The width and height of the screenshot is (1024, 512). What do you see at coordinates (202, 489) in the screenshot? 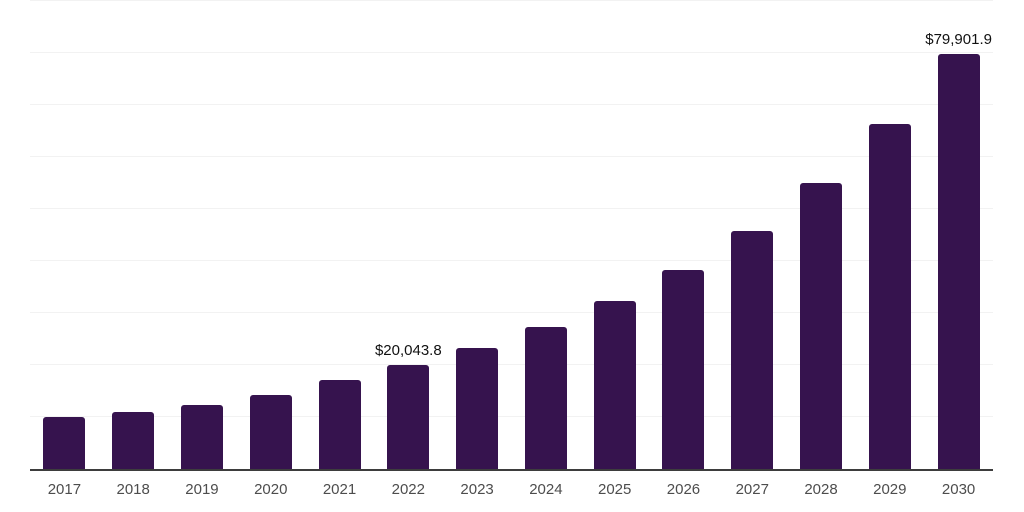
I see `x-tick-2019: 2019` at bounding box center [202, 489].